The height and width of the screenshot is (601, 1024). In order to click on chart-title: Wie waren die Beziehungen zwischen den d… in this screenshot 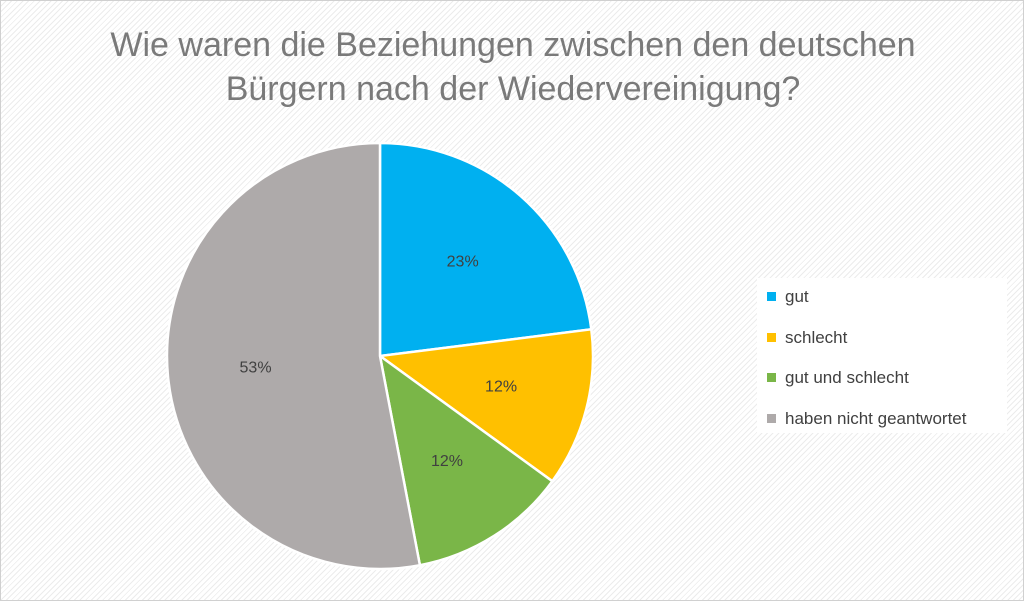, I will do `click(513, 67)`.